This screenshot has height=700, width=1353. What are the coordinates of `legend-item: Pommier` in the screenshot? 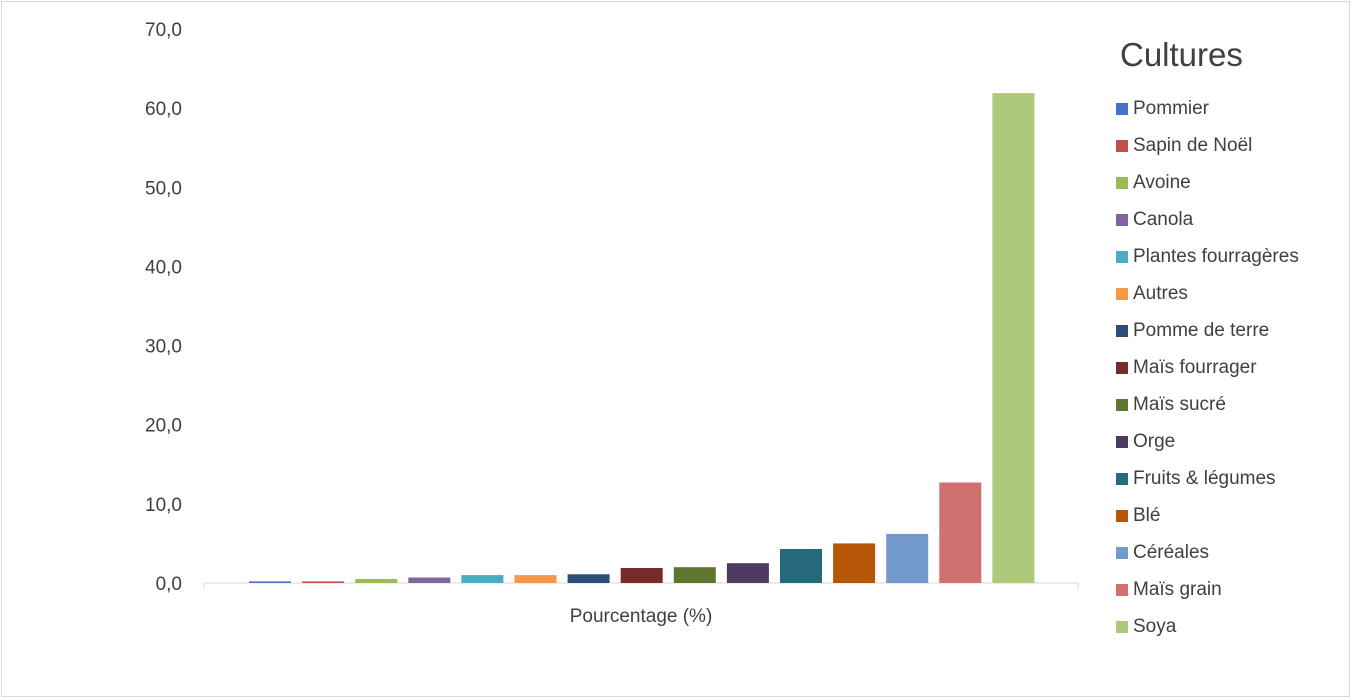 It's located at (1231, 108).